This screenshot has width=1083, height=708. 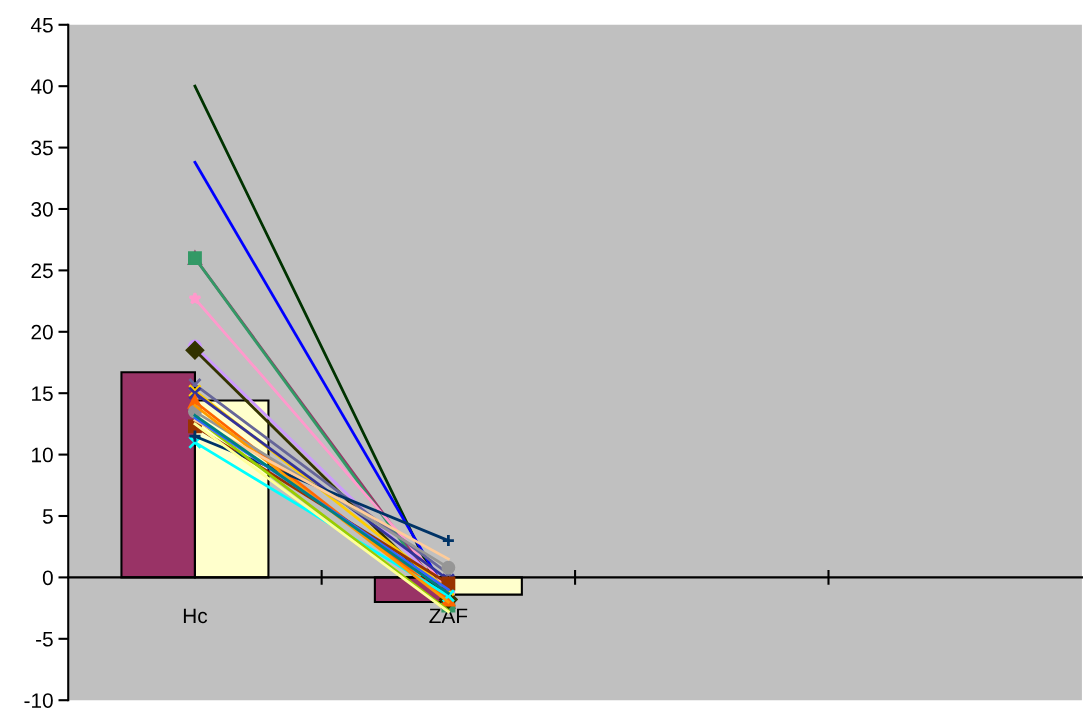 I want to click on y-tick-label: 45, so click(x=41, y=25).